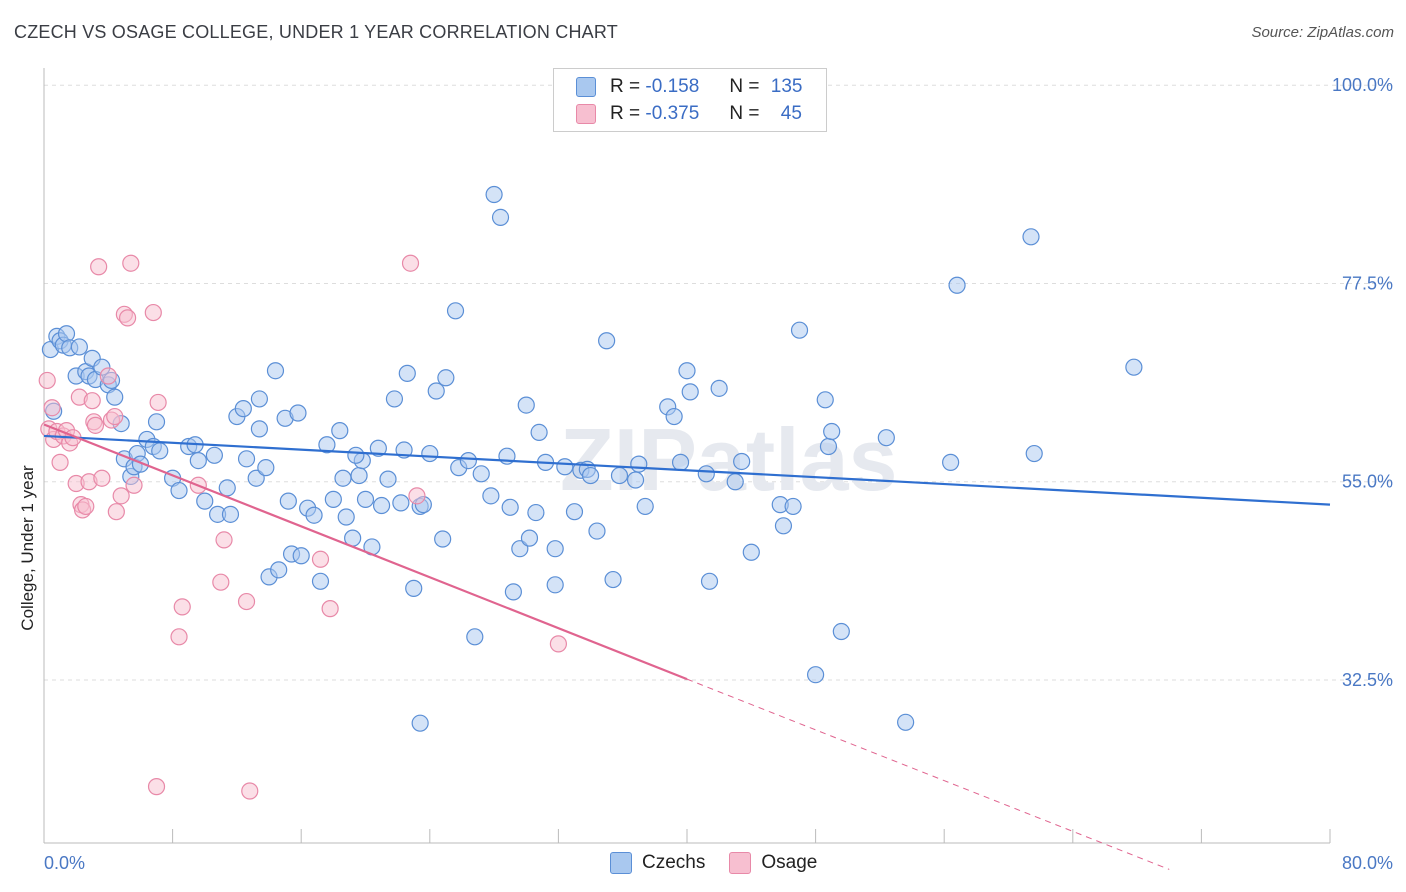  I want to click on x-tick-label: 0.0%, so click(64, 863).